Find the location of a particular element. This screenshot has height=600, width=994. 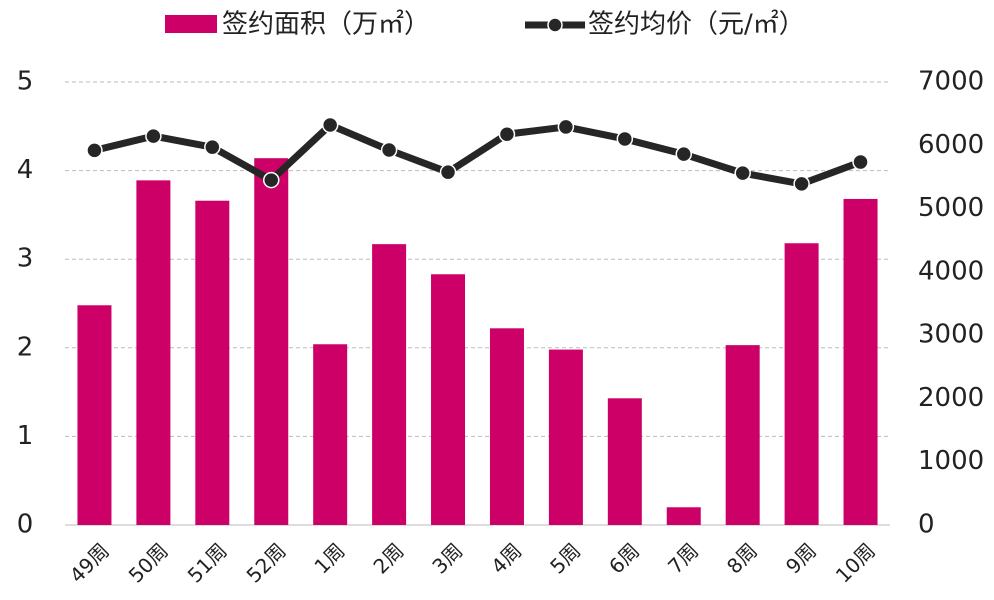

x-tick-label: 4周 is located at coordinates (506, 558).